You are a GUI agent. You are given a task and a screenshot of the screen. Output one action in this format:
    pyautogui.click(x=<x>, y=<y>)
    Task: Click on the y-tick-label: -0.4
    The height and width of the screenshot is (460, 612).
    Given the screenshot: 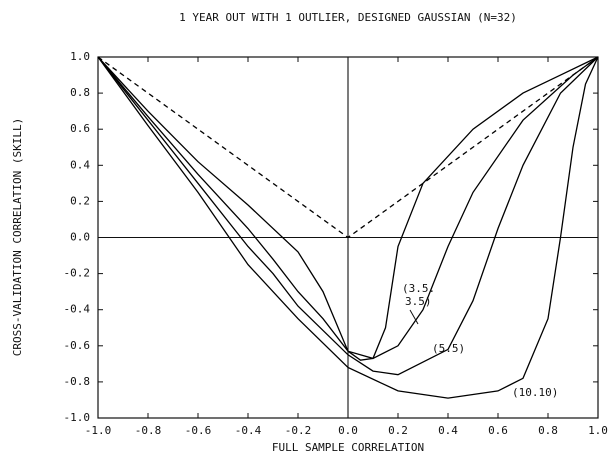 What is the action you would take?
    pyautogui.click(x=77, y=309)
    